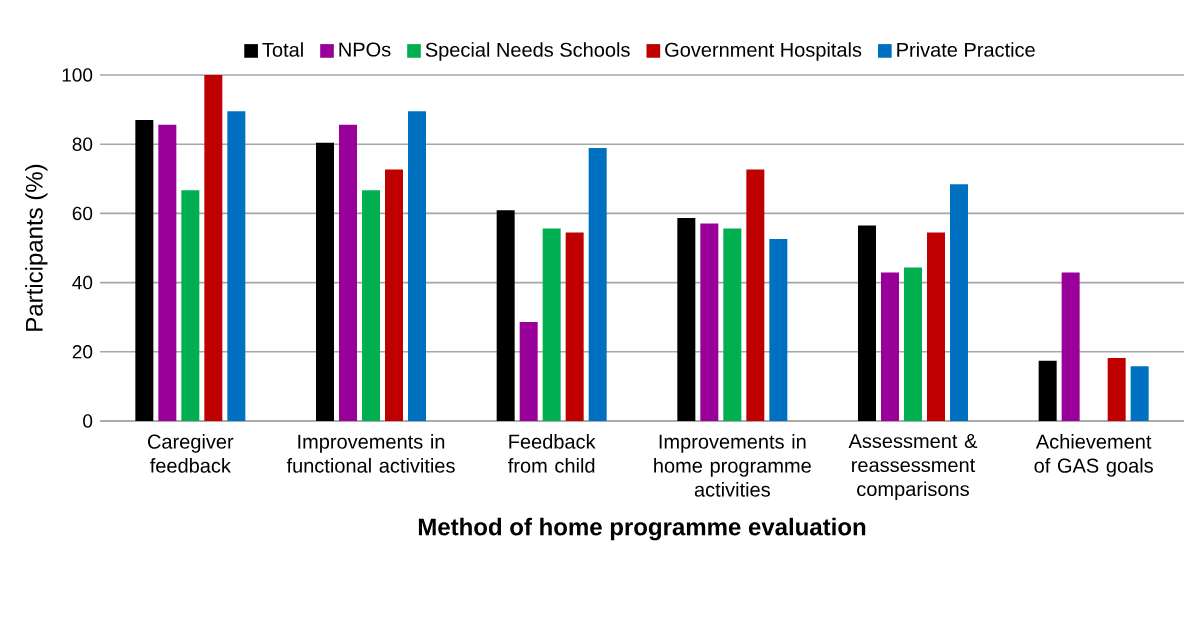  What do you see at coordinates (191, 453) in the screenshot?
I see `x-tick-label: Caregiver feedback` at bounding box center [191, 453].